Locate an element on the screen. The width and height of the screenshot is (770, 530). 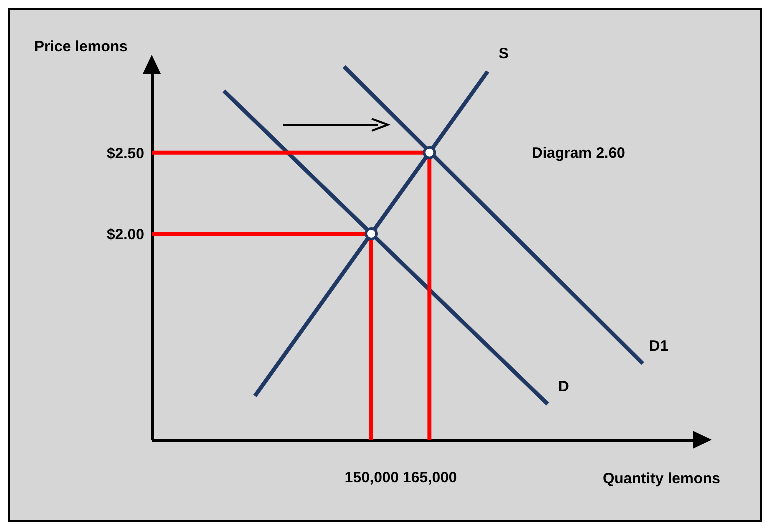
x-axis-title: Quantity lemons is located at coordinates (661, 479).